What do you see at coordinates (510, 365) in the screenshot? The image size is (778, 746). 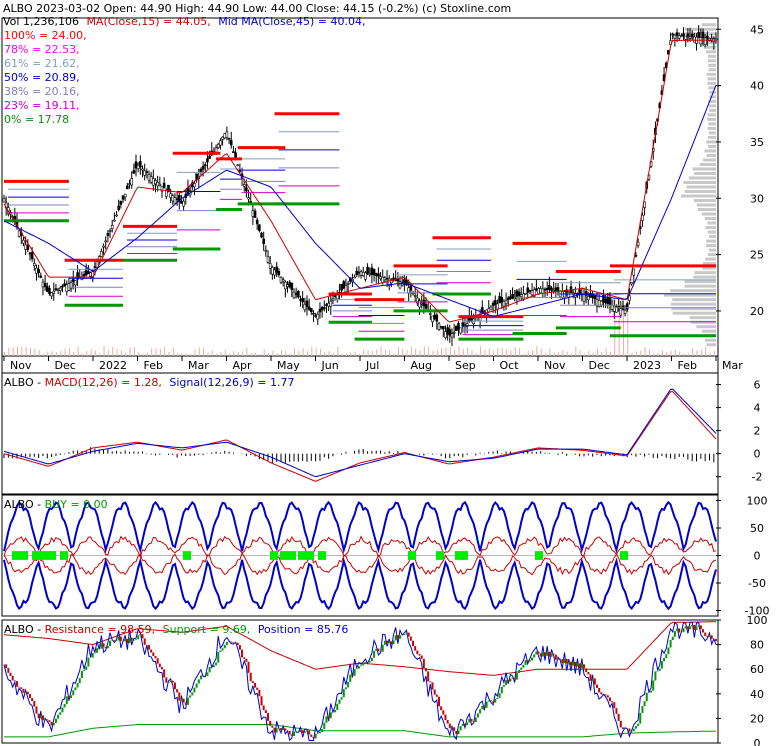 I see `x-tick-label: Oct` at bounding box center [510, 365].